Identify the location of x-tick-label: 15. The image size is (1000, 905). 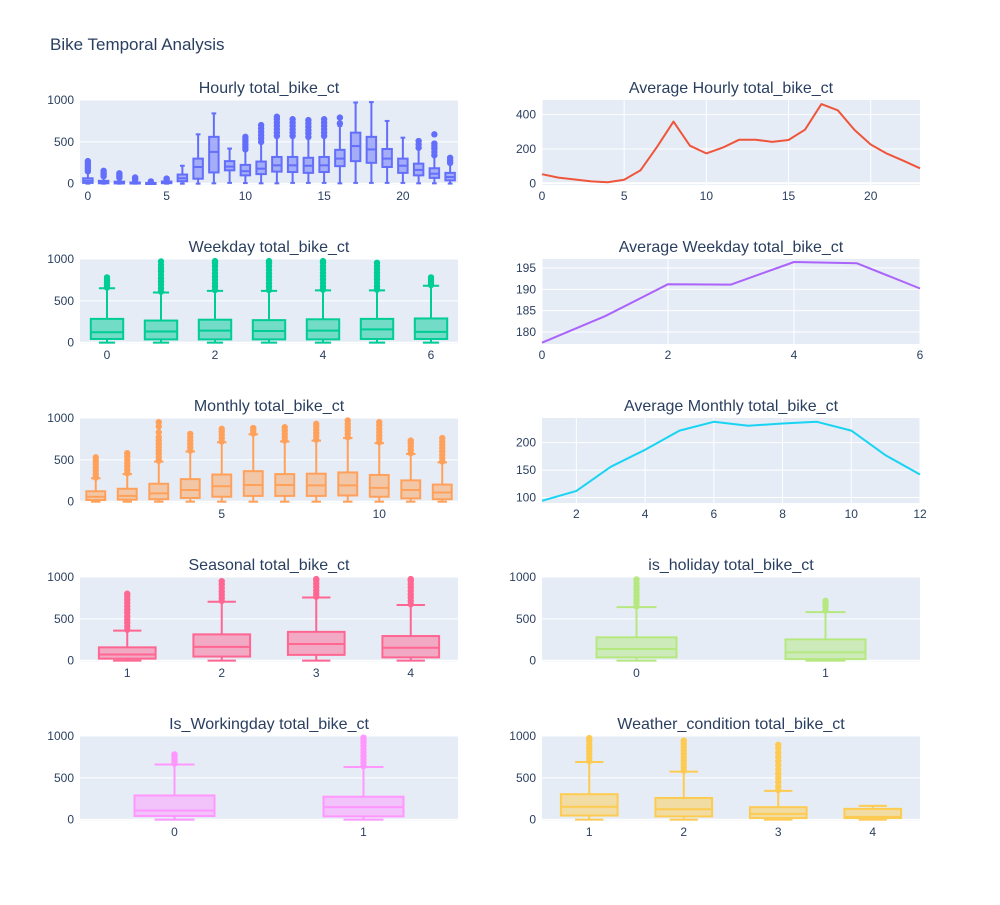
(324, 196).